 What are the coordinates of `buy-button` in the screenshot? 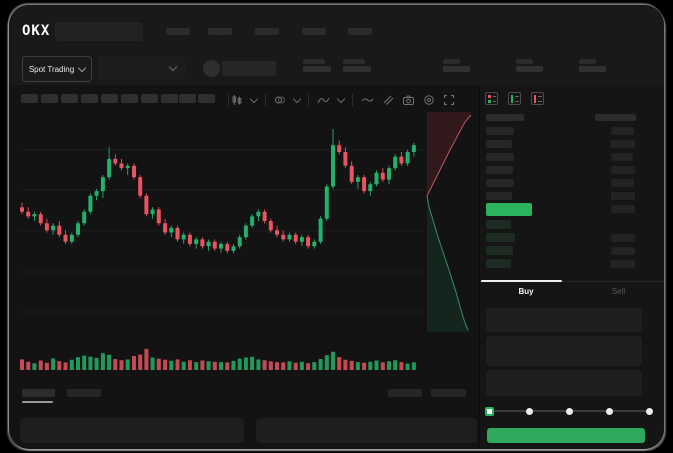 It's located at (566, 435).